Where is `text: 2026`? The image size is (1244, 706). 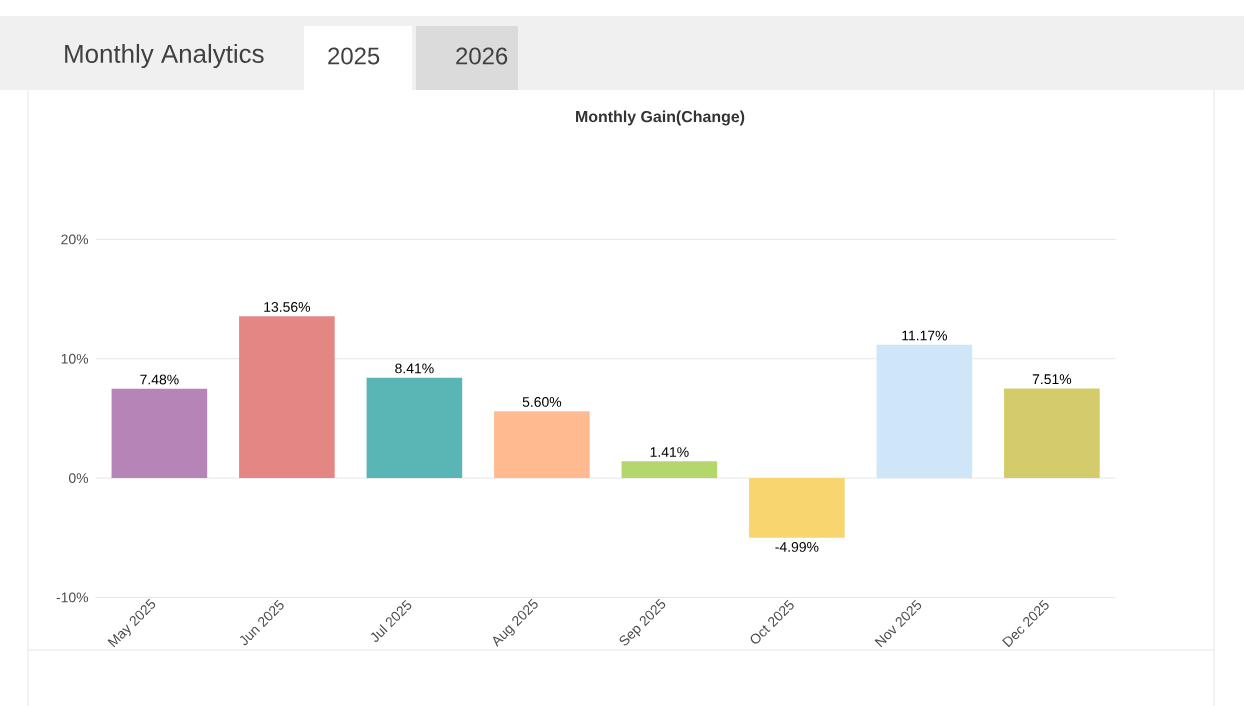 text: 2026 is located at coordinates (482, 56).